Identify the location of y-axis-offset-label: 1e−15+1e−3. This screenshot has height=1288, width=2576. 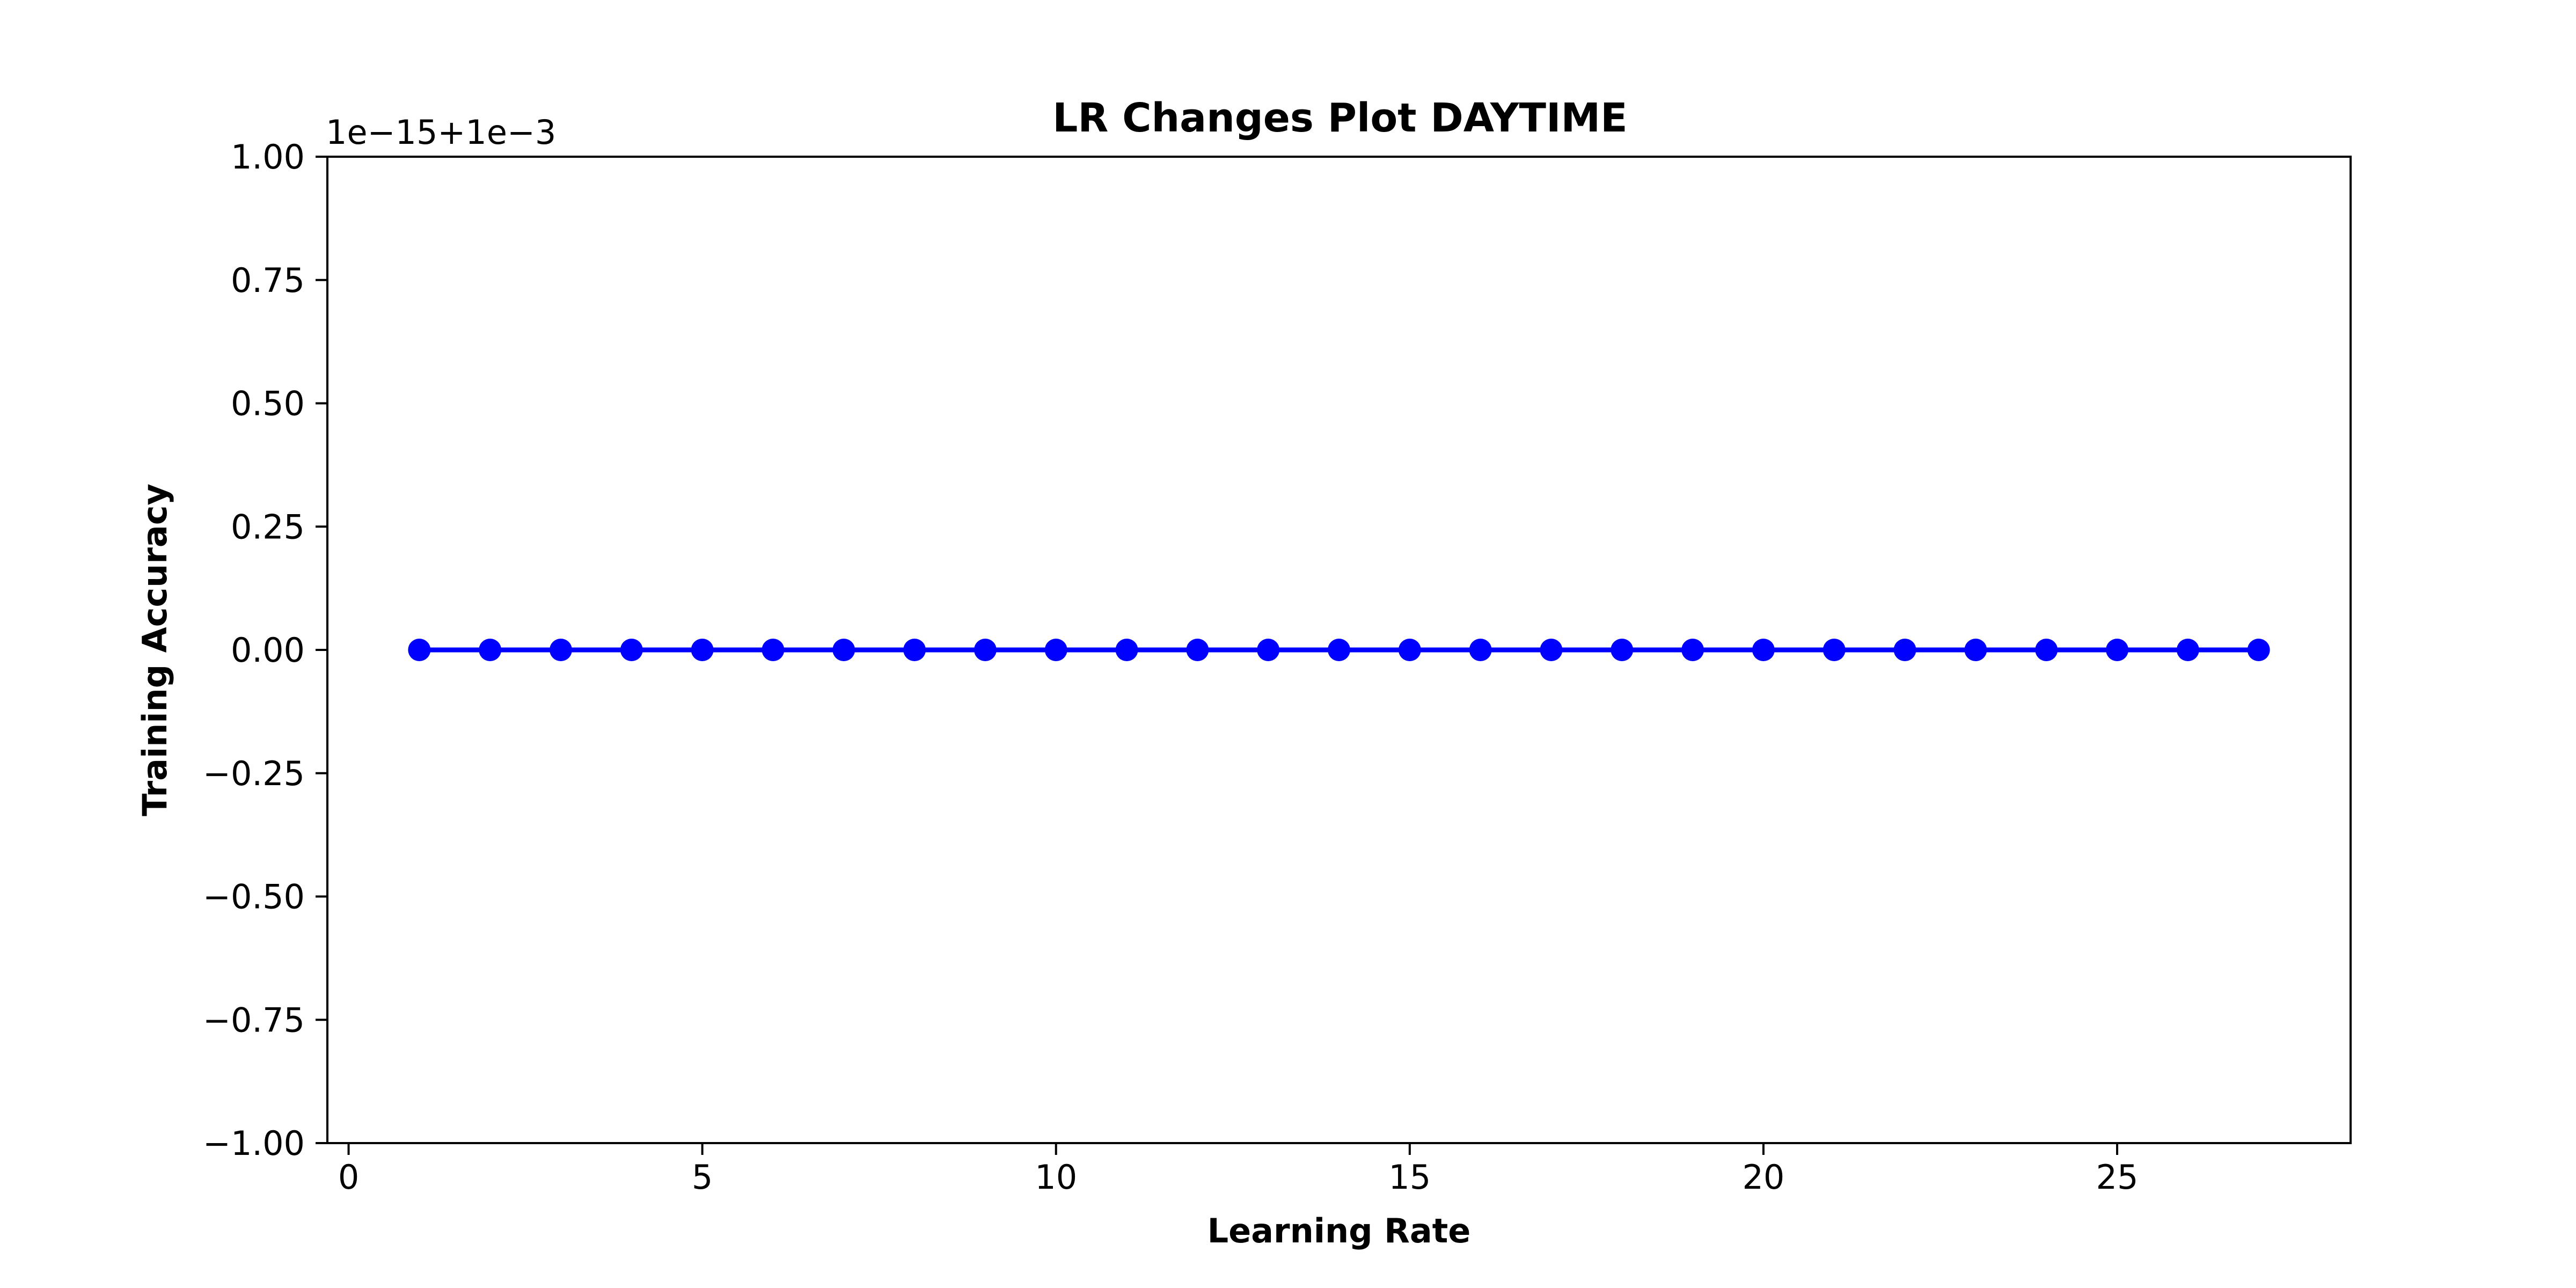
(441, 132).